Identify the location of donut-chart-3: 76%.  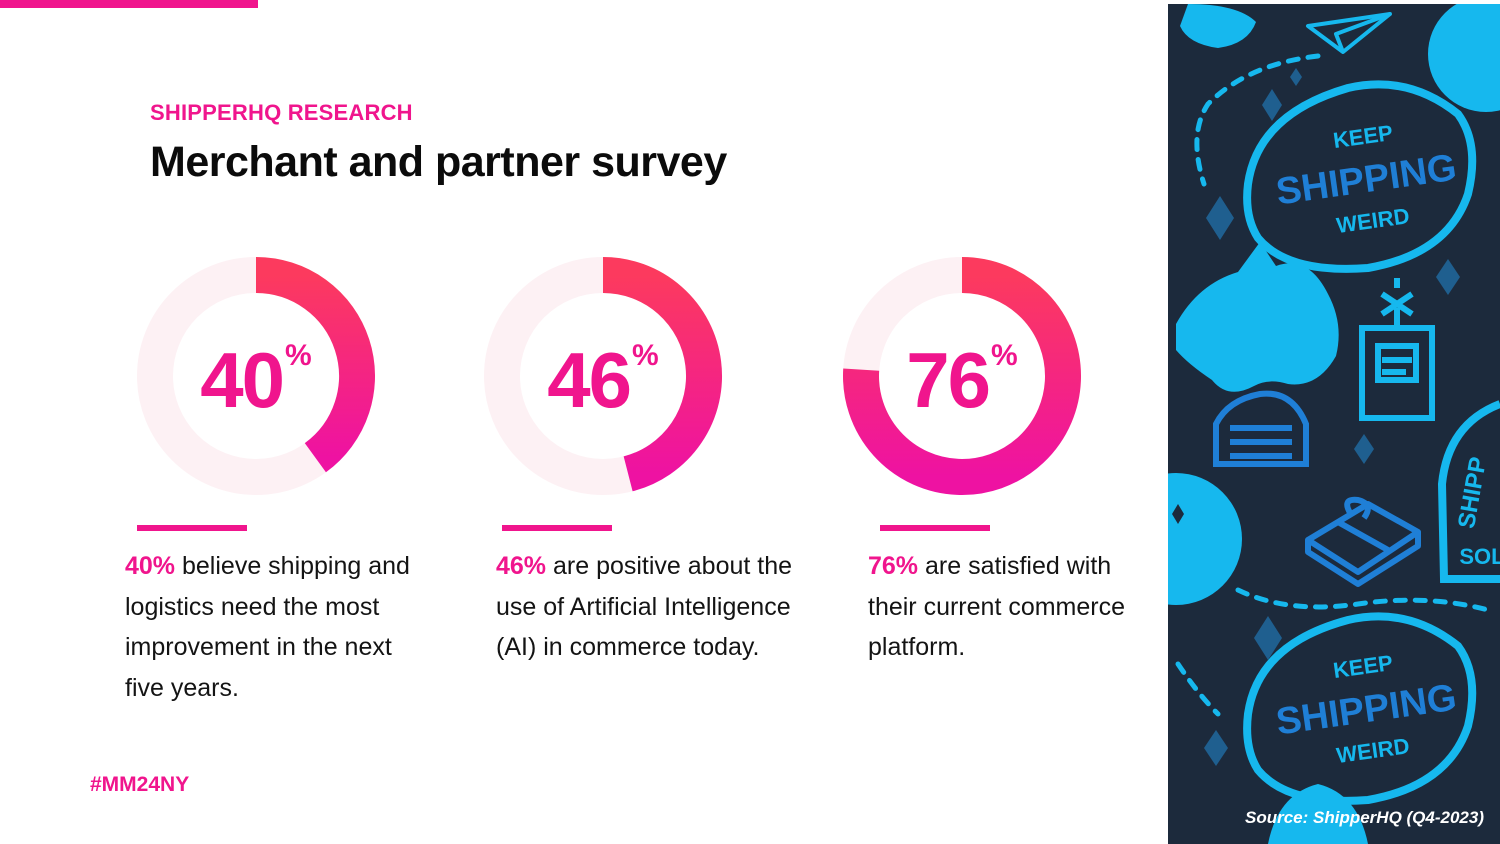
(962, 376).